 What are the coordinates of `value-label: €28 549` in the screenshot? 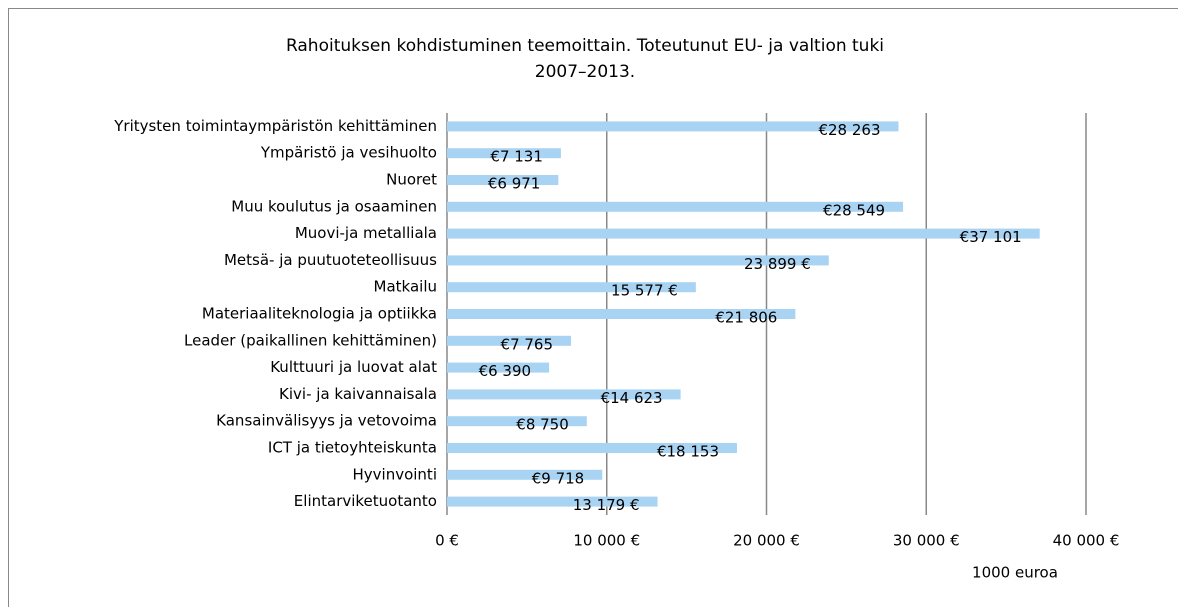 It's located at (854, 210).